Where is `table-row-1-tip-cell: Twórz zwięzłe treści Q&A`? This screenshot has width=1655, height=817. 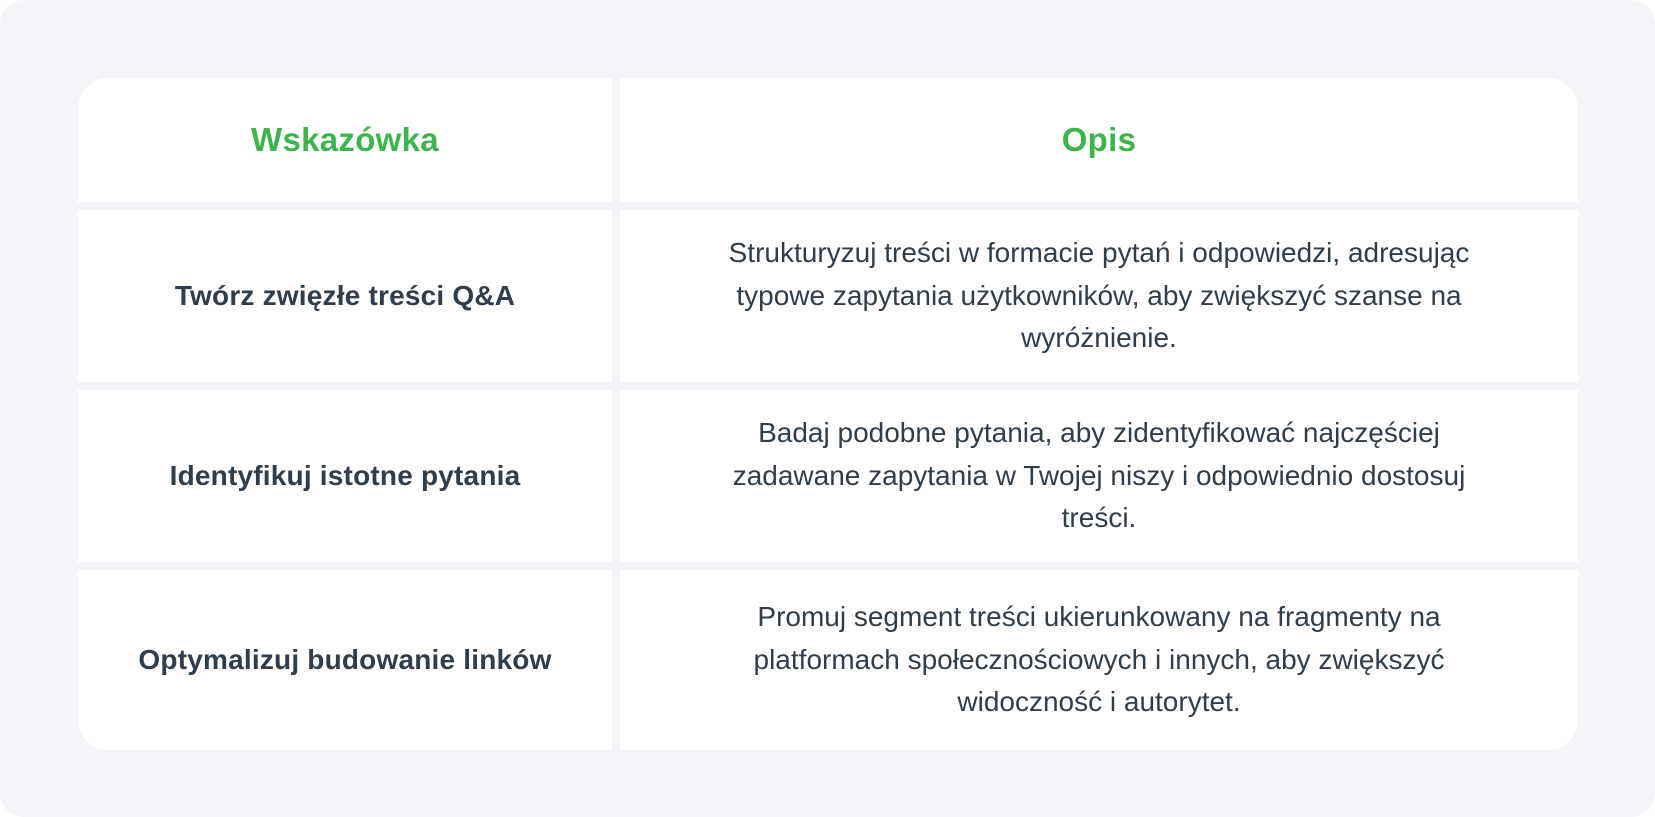
table-row-1-tip-cell: Twórz zwięzłe treści Q&A is located at coordinates (345, 296).